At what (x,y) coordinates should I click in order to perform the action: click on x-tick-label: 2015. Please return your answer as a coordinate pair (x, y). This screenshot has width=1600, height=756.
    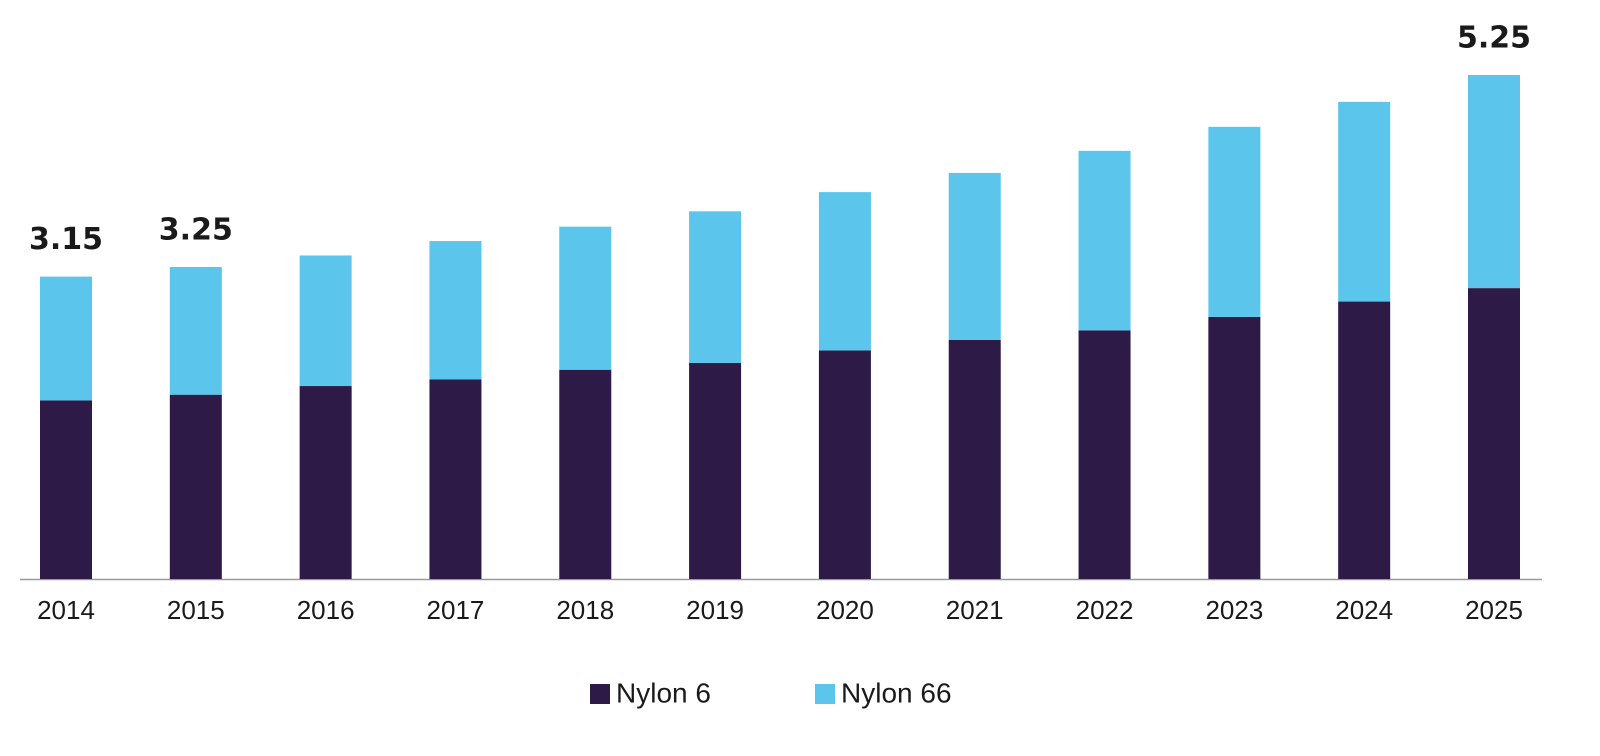
    Looking at the image, I should click on (196, 610).